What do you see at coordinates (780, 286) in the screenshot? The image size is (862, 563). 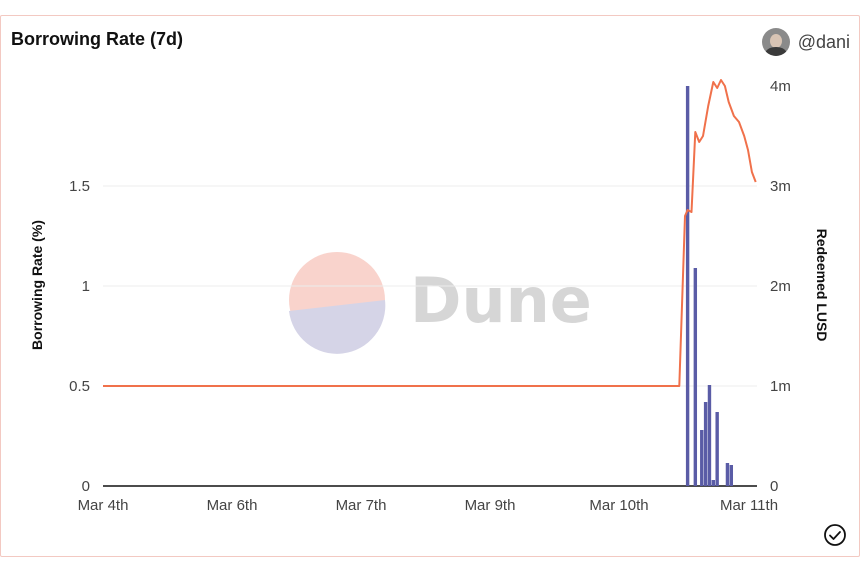 I see `y-right-tick-label: 2m` at bounding box center [780, 286].